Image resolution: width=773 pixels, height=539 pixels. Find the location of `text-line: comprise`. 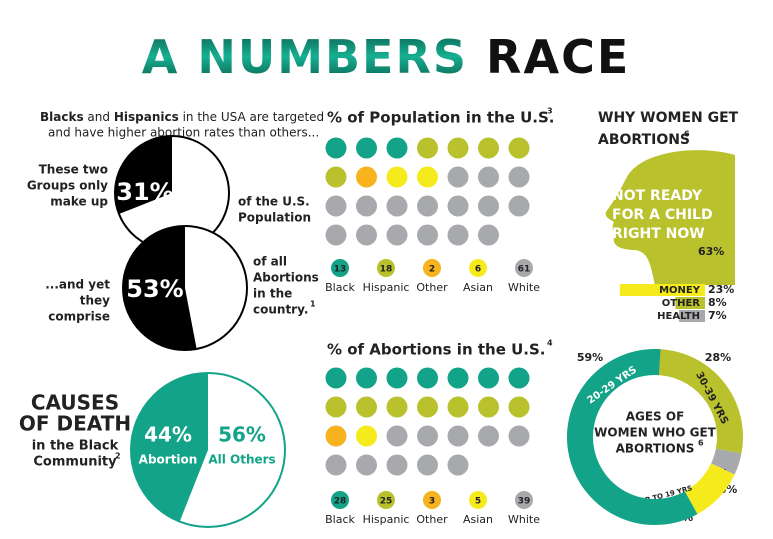

text-line: comprise is located at coordinates (79, 317).